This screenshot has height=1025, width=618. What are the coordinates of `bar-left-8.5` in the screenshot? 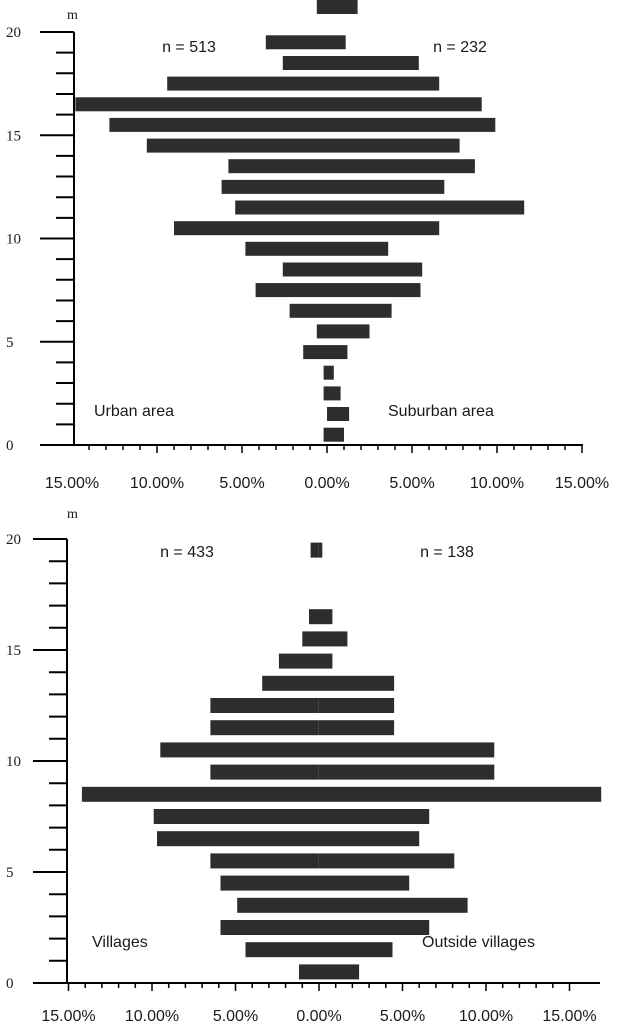 It's located at (200, 794).